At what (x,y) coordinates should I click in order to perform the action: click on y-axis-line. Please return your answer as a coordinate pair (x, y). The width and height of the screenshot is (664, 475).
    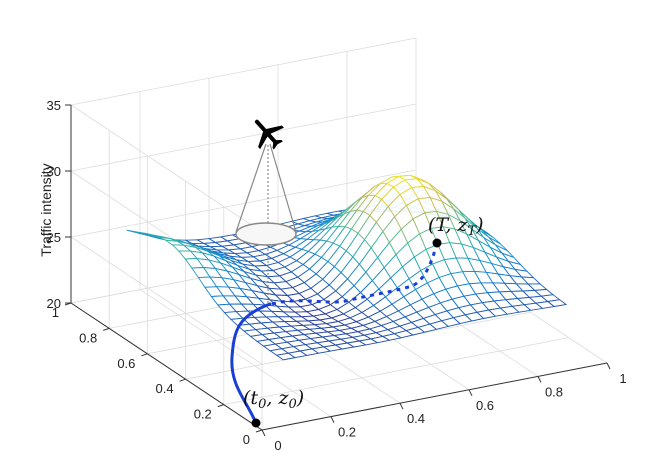
    Looking at the image, I should click on (166, 366).